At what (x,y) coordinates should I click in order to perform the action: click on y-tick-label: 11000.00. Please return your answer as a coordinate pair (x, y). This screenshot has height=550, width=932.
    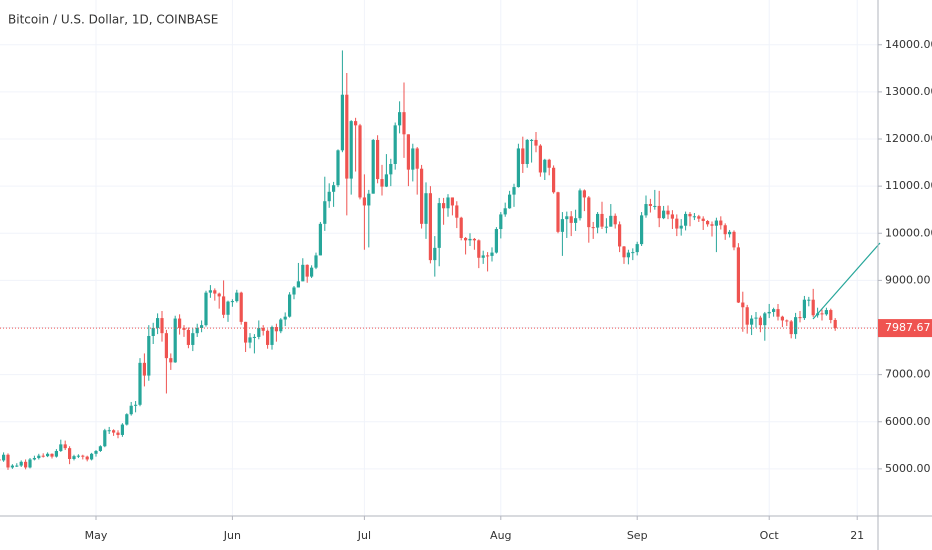
    Looking at the image, I should click on (908, 185).